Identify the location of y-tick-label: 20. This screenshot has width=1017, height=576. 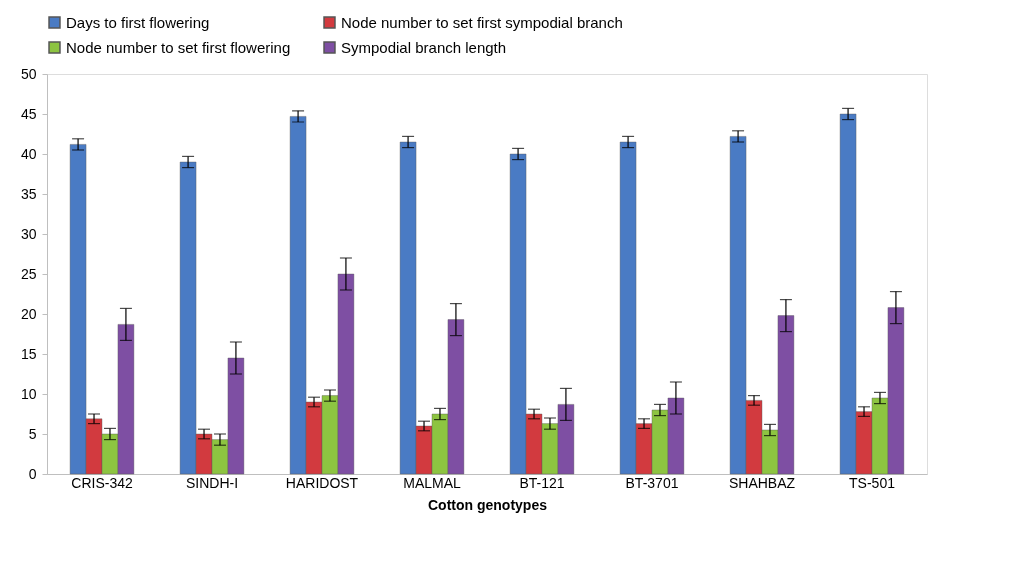
(28, 313).